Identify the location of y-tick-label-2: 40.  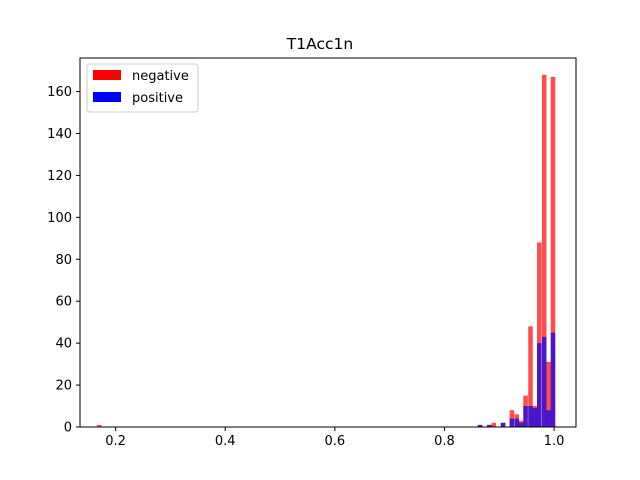
(63, 344).